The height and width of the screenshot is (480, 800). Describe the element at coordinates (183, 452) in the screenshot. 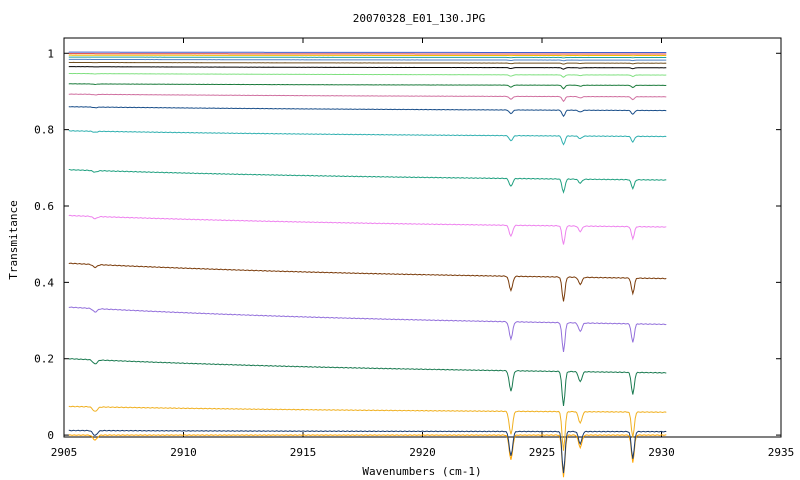

I see `x-tick-label: 2910` at that location.